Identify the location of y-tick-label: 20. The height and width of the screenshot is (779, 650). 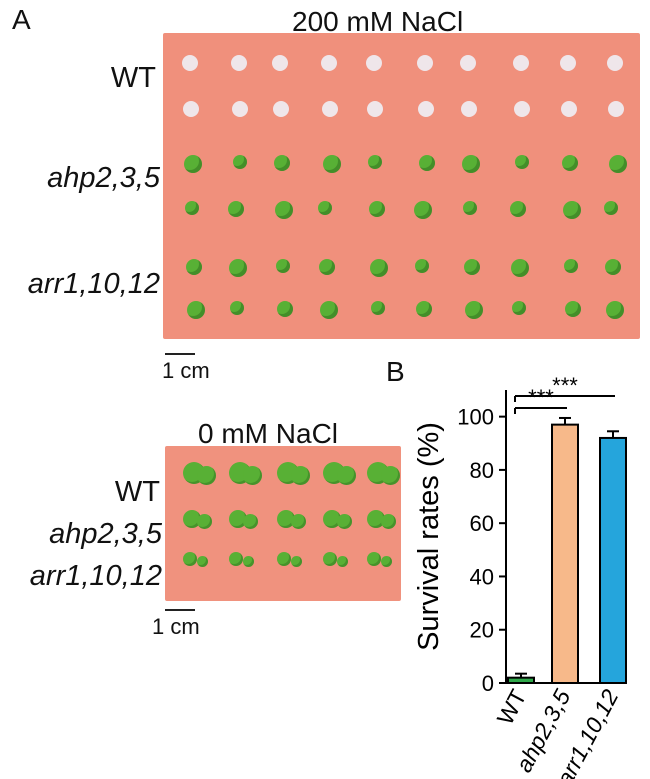
(482, 630).